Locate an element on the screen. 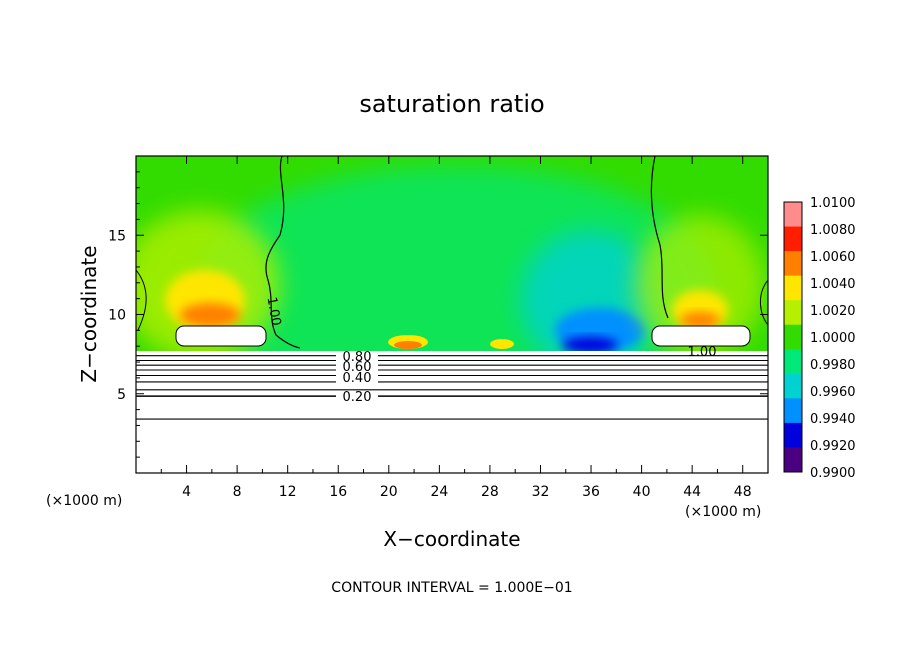  lower-field is located at coordinates (452, 412).